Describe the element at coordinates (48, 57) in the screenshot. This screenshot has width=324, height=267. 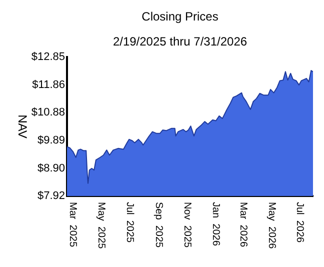
I see `y-tick-label: $12.85` at that location.